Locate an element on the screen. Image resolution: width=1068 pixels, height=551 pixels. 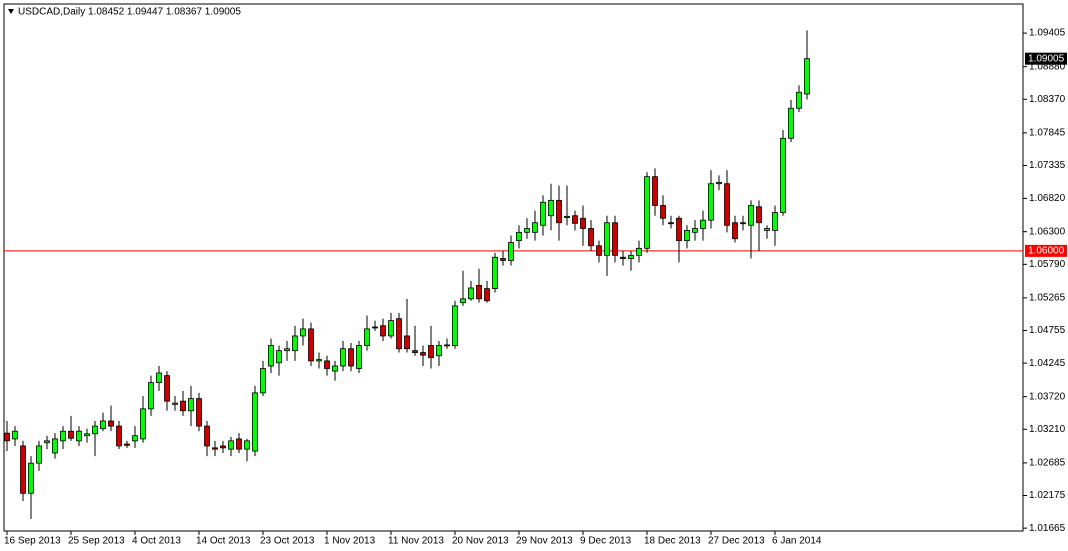
x-tick-label: 27 Dec 2013 is located at coordinates (736, 541).